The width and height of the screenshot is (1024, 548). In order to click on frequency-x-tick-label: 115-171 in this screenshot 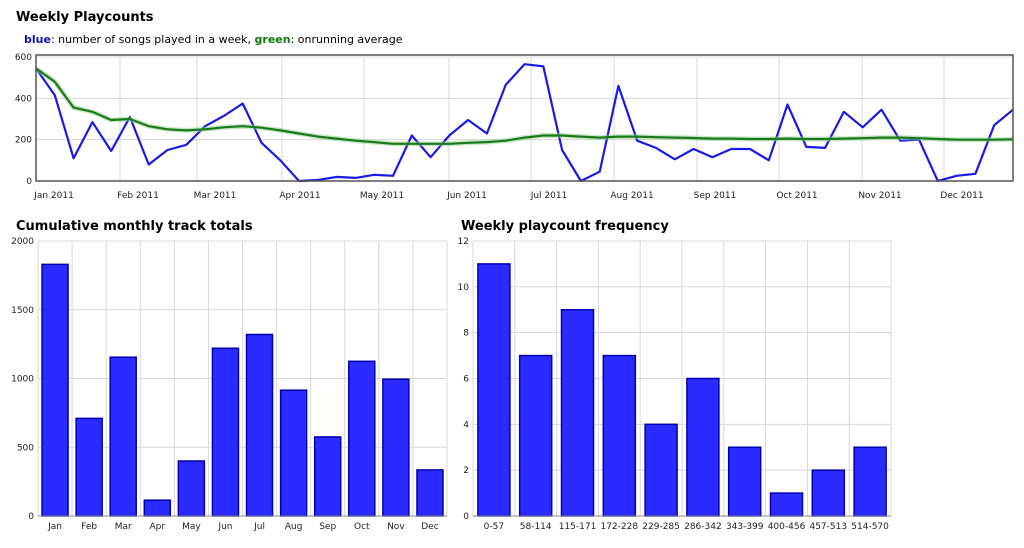, I will do `click(578, 527)`.